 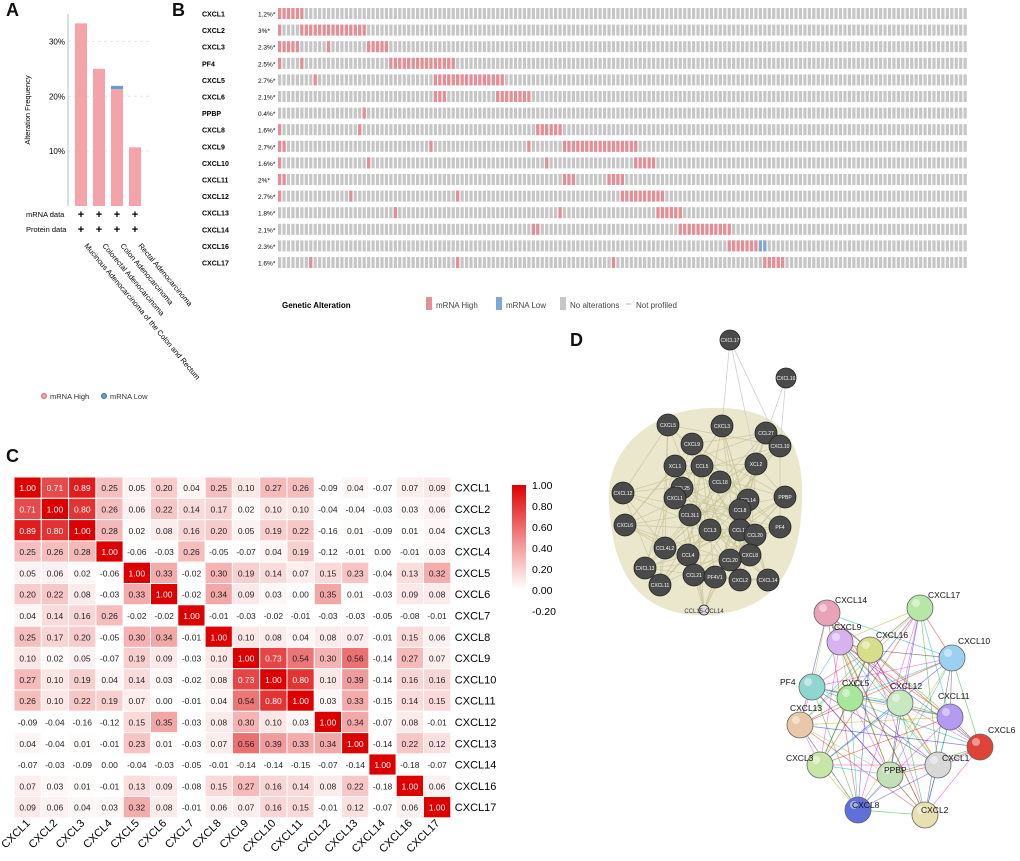 I want to click on cell-value: 0.39, so click(x=273, y=744).